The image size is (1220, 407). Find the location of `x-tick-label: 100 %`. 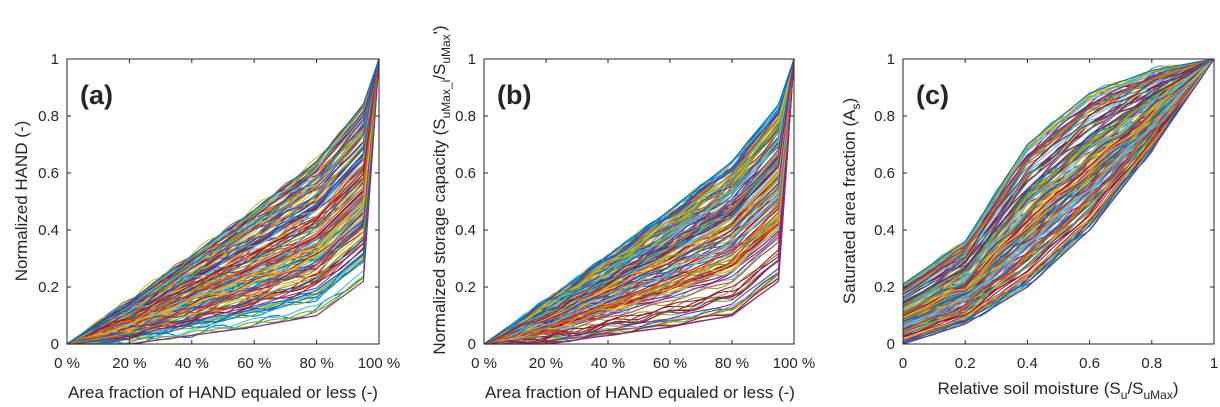

x-tick-label: 100 % is located at coordinates (379, 363).